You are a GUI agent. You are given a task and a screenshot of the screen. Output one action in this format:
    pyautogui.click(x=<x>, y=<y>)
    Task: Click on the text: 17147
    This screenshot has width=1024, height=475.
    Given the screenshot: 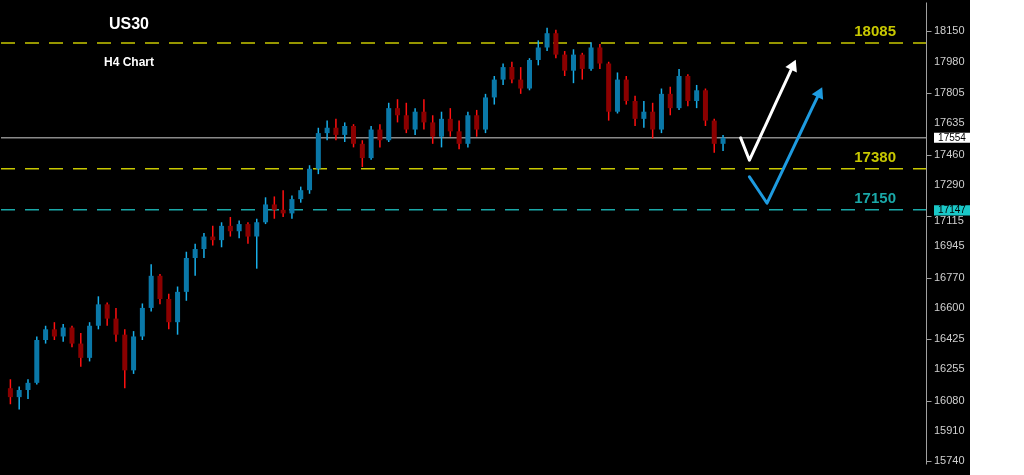 What is the action you would take?
    pyautogui.click(x=952, y=210)
    